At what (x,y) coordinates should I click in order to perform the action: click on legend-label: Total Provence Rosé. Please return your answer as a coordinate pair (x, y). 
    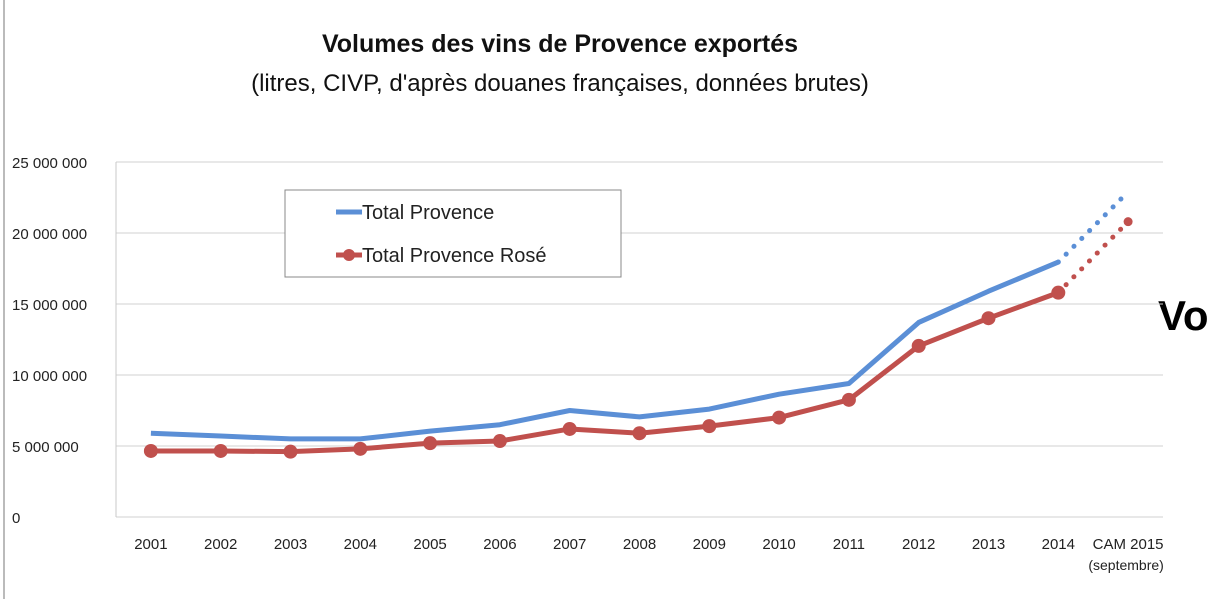
    Looking at the image, I should click on (454, 256).